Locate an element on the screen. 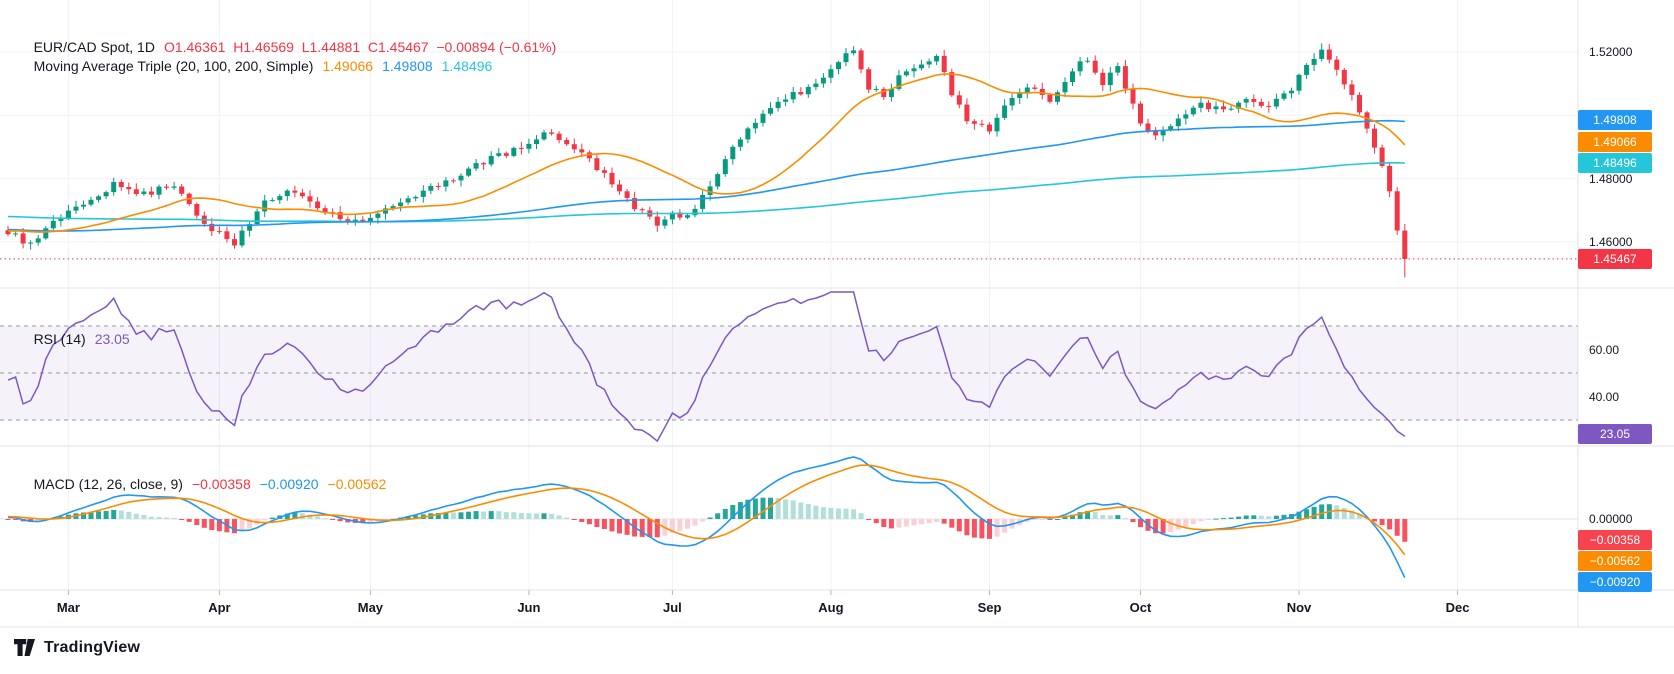 The height and width of the screenshot is (674, 1674). macd-hist-badge: −0.00358 is located at coordinates (1615, 540).